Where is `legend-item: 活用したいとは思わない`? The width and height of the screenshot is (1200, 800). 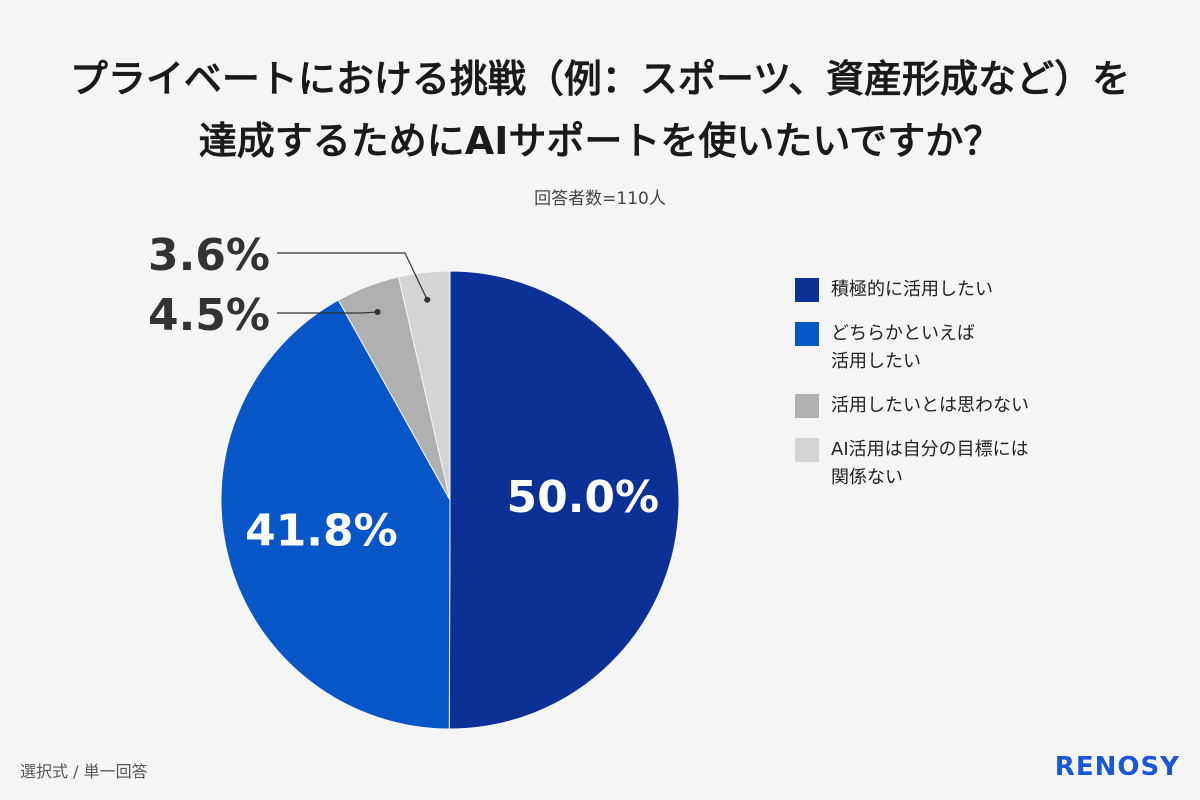
legend-item: 活用したいとは思わない is located at coordinates (960, 407).